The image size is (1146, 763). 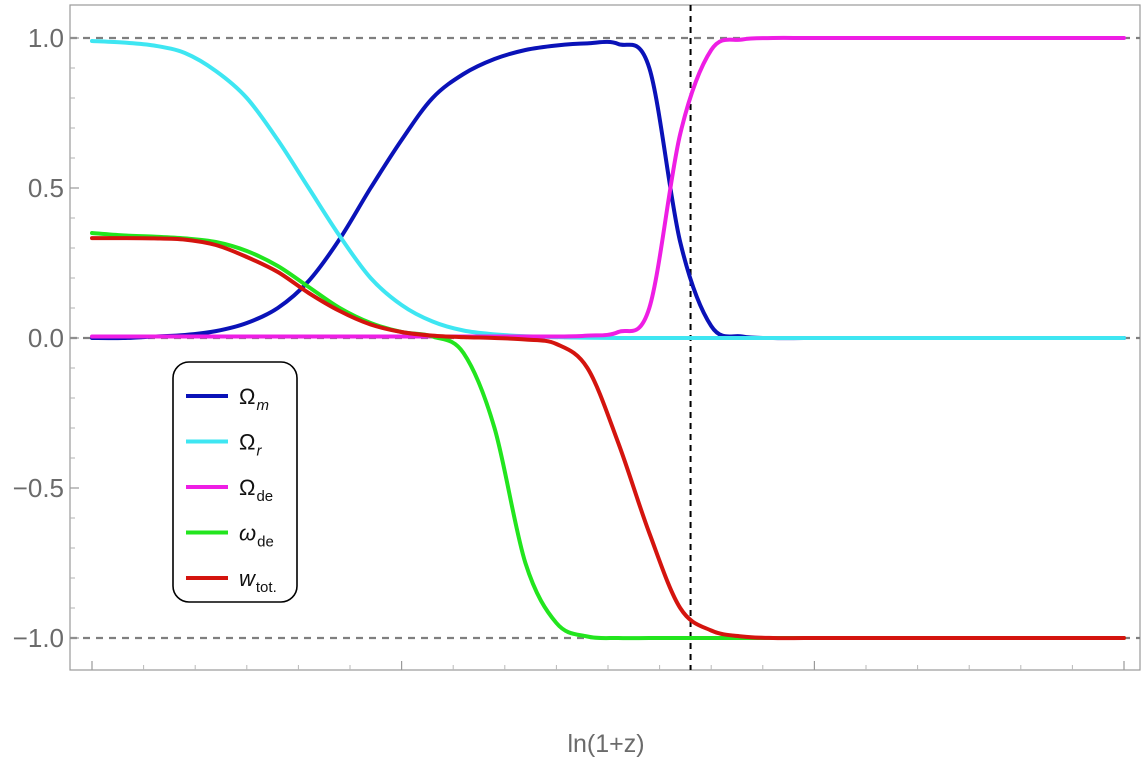 I want to click on legend-symbol-0: Ω, so click(x=247, y=396).